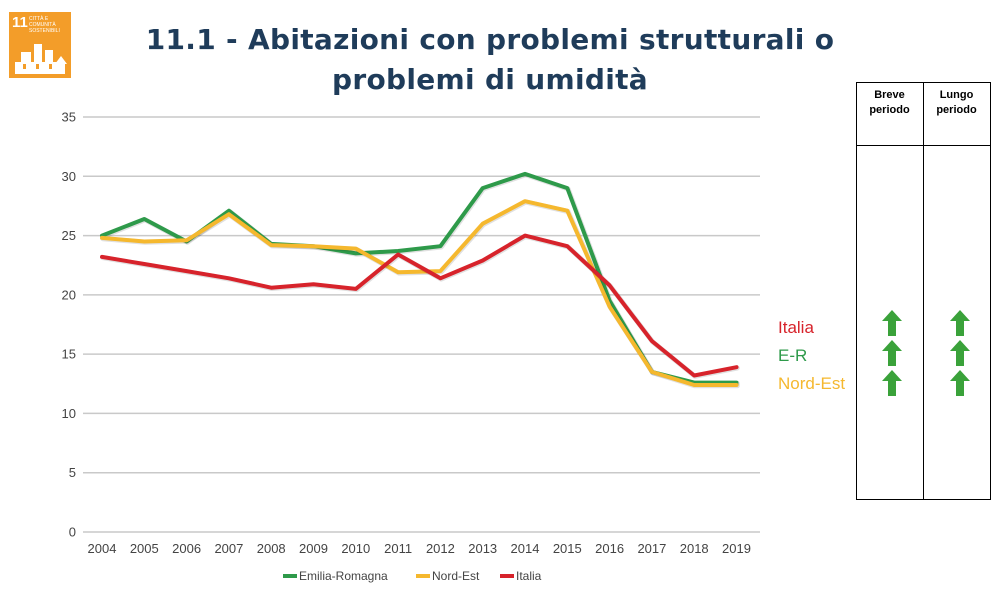  What do you see at coordinates (69, 325) in the screenshot?
I see `y-axis-ticks: 0 5 10 15 20 25 30 35` at bounding box center [69, 325].